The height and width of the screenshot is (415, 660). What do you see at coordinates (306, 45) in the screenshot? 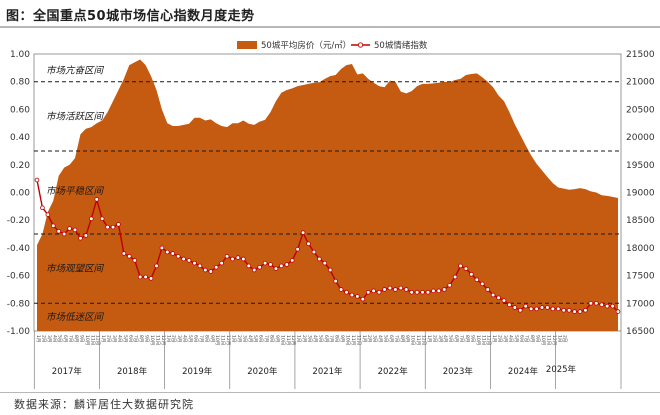
I see `legend-label-price: 50城平均房价（元/㎡）` at bounding box center [306, 45].